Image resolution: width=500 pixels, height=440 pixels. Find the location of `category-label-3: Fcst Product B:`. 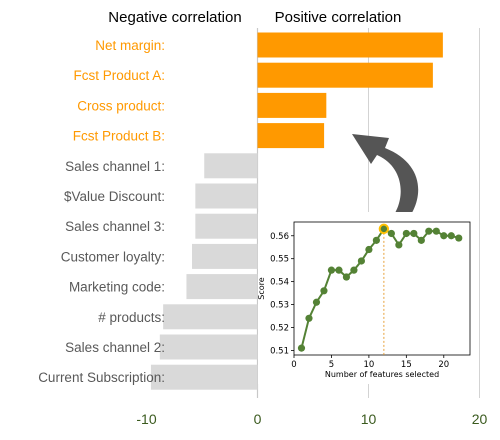

category-label-3: Fcst Product B: is located at coordinates (119, 136).